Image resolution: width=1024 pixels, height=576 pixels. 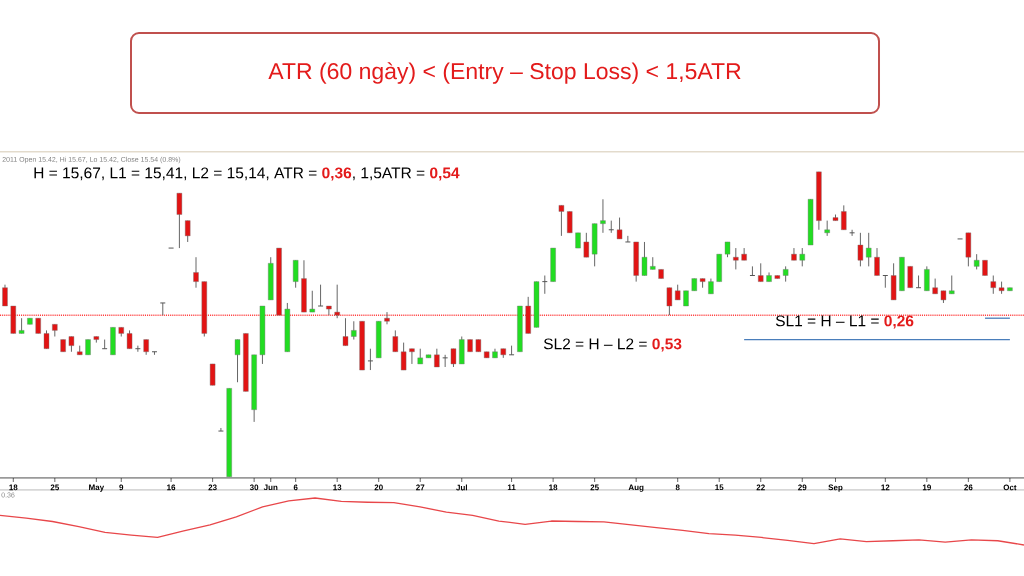 What do you see at coordinates (835, 488) in the screenshot?
I see `x-tick-label: Sep` at bounding box center [835, 488].